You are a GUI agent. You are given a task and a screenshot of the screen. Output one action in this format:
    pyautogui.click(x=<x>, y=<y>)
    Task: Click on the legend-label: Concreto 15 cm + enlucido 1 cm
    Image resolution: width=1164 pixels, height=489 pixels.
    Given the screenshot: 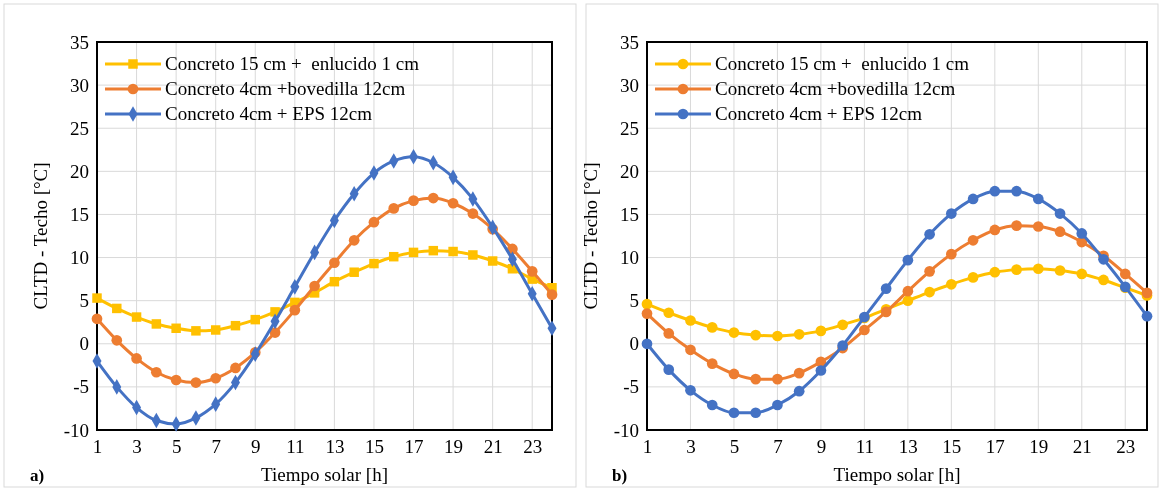 What is the action you would take?
    pyautogui.click(x=842, y=63)
    